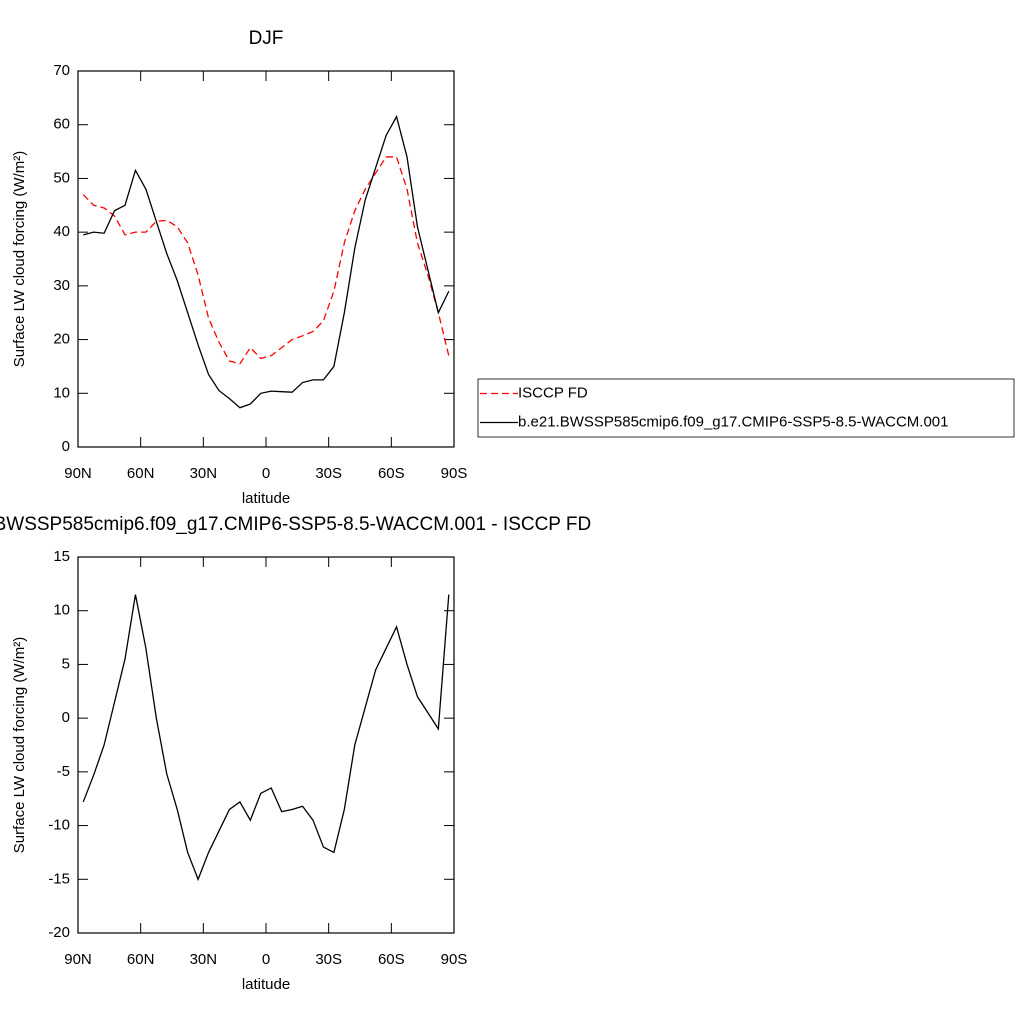  I want to click on y-tick-label: 20, so click(61, 339).